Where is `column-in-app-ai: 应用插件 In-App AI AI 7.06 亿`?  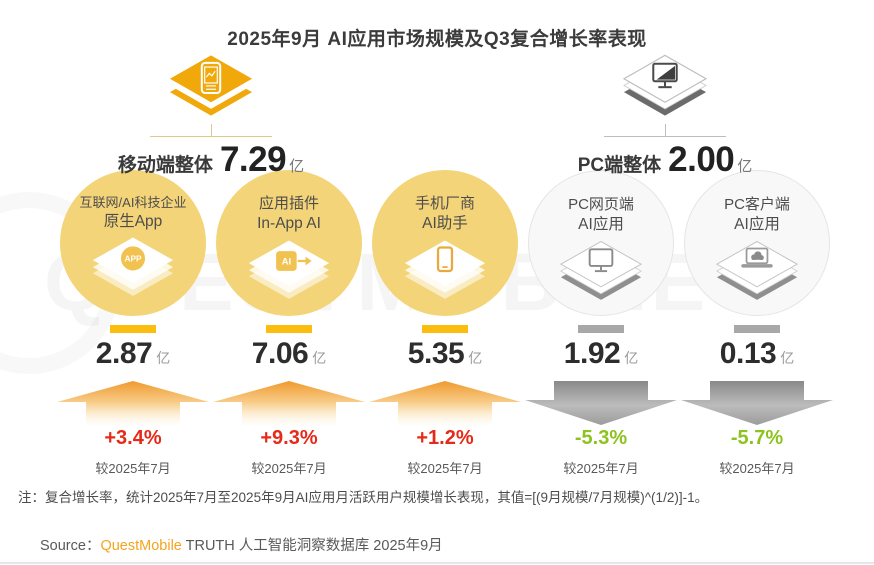 column-in-app-ai: 应用插件 In-App AI AI 7.06 亿 is located at coordinates (289, 323).